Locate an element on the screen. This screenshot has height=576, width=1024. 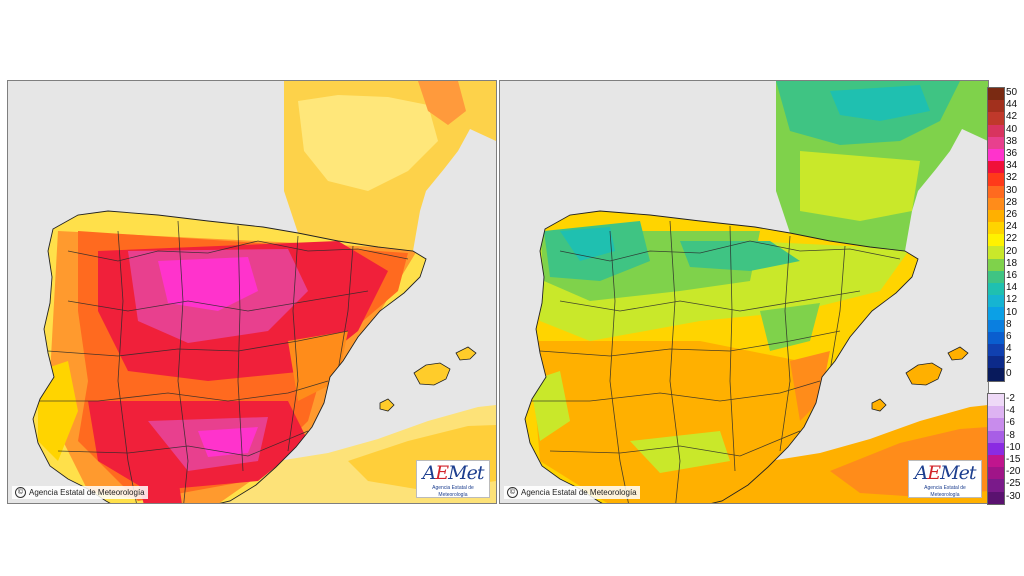
legend-label: 12 is located at coordinates (1012, 300).